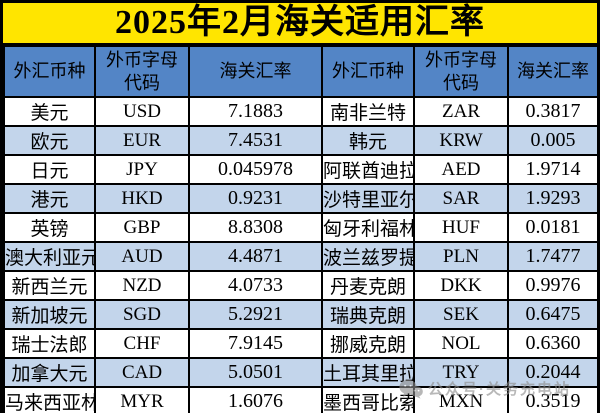 This screenshot has width=600, height=413. I want to click on cell-customs-rate-text: 1.9714, so click(553, 169).